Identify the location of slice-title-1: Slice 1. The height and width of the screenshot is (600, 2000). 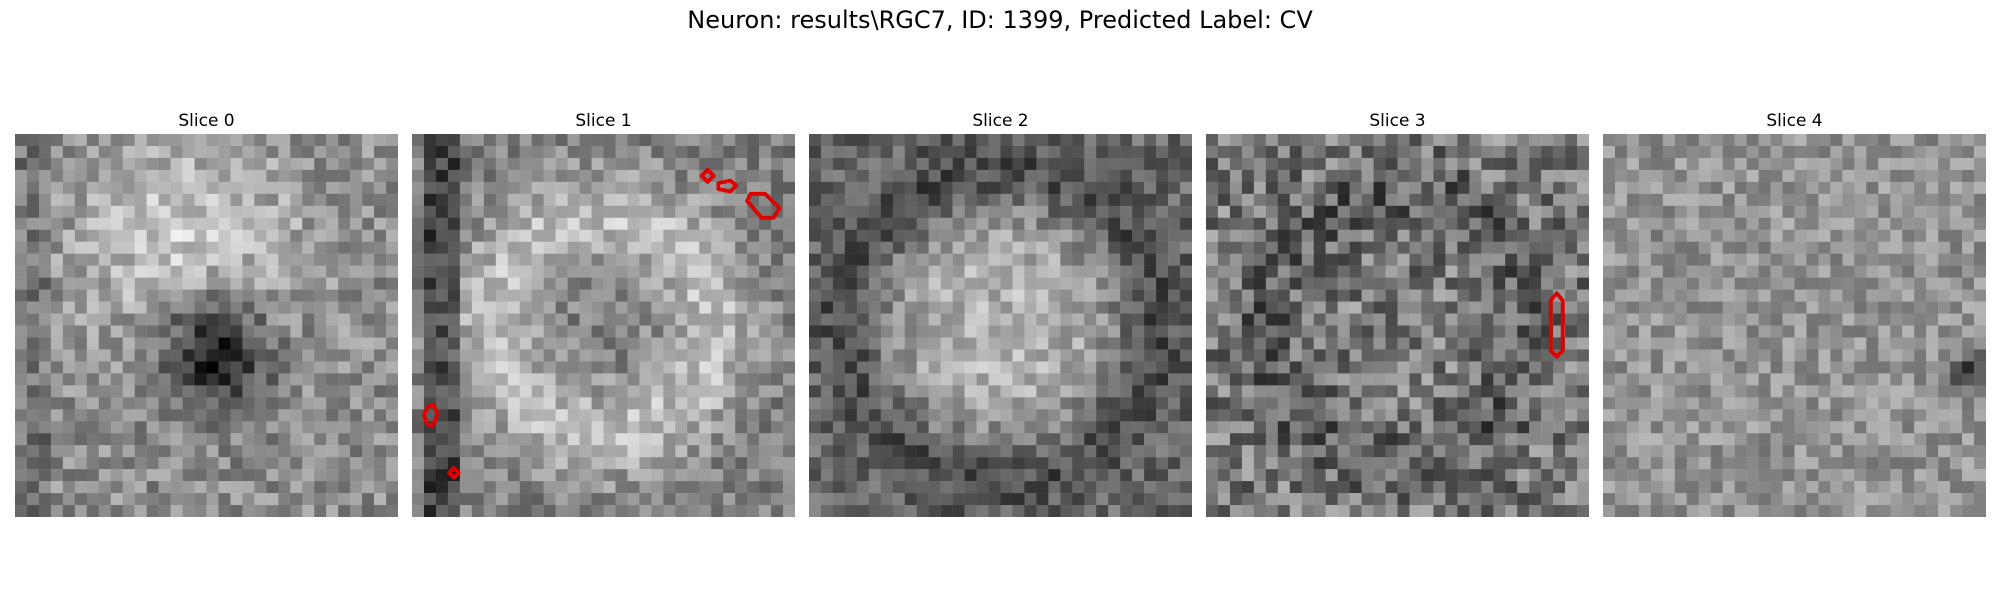
(603, 121).